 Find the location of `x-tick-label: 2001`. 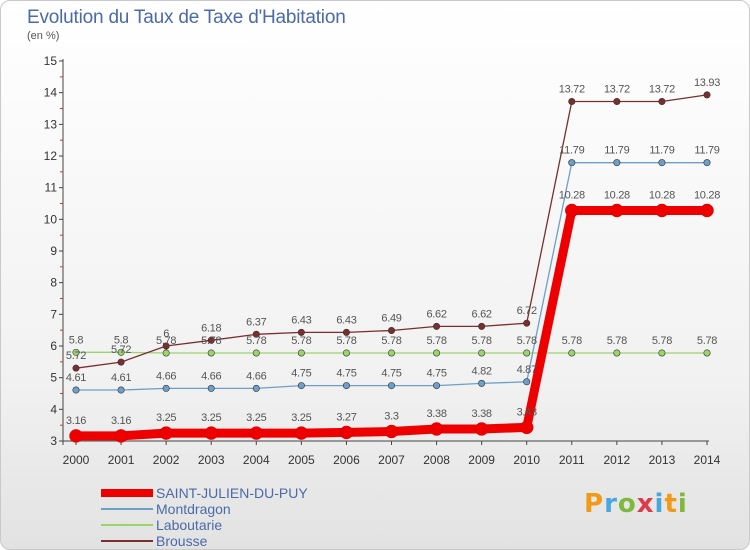

x-tick-label: 2001 is located at coordinates (121, 460).